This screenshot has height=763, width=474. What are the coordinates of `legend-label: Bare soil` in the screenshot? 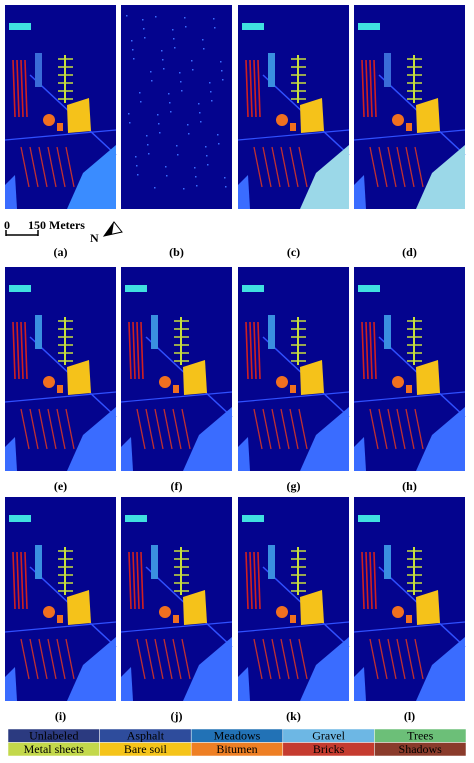 It's located at (146, 749).